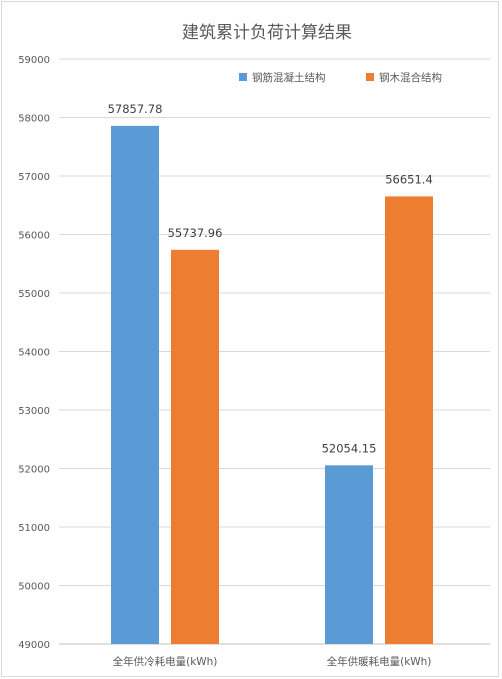 This screenshot has height=679, width=502. Describe the element at coordinates (34, 411) in the screenshot. I see `y-tick-label: 53000` at that location.